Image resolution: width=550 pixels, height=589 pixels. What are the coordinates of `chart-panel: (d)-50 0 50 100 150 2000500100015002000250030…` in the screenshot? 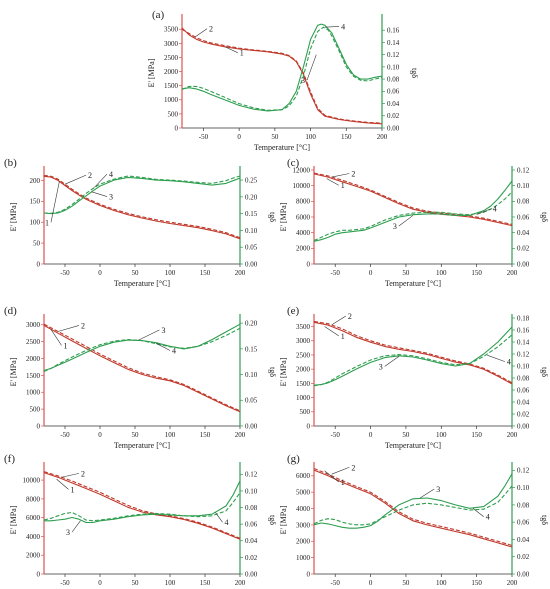 It's located at (140, 377).